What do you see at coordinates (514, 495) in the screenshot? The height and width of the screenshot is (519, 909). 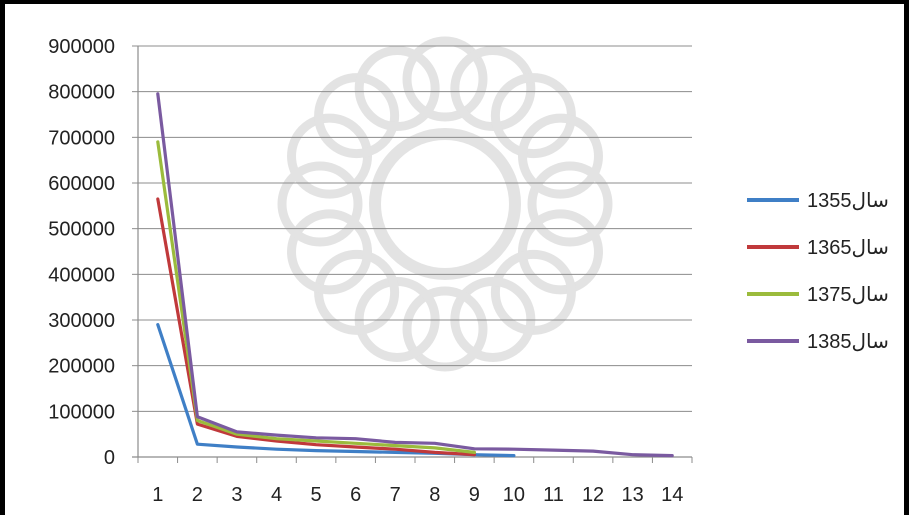 I see `x-tick-label: 10` at bounding box center [514, 495].